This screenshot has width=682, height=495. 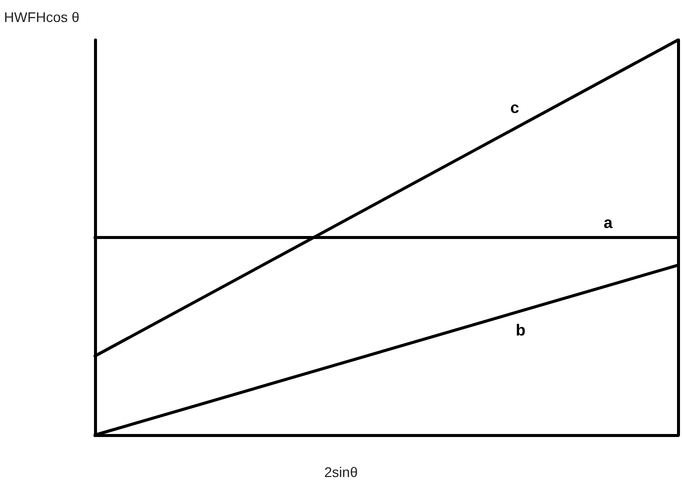 I want to click on x-axis-title: 2sinθ, so click(x=341, y=472).